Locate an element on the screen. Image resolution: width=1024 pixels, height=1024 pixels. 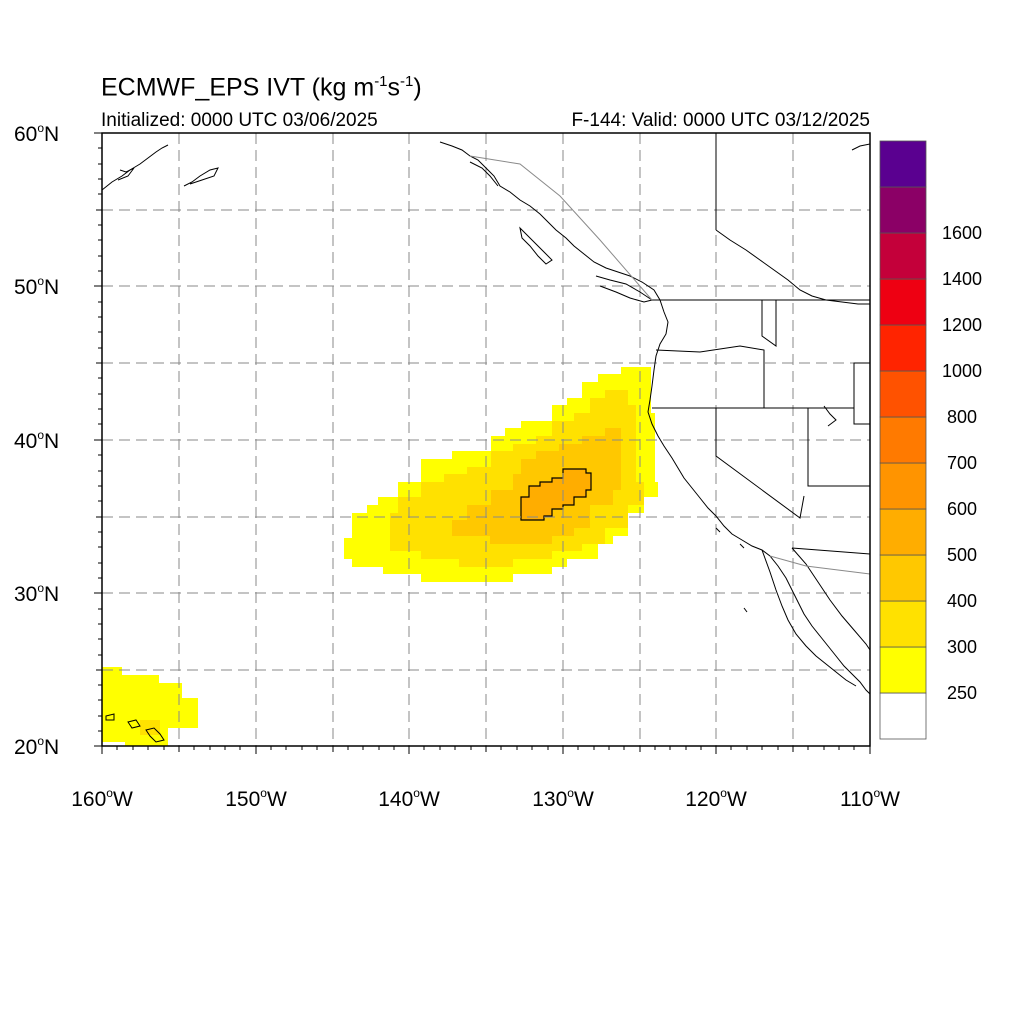
ivt-field-ar is located at coordinates (501, 474).